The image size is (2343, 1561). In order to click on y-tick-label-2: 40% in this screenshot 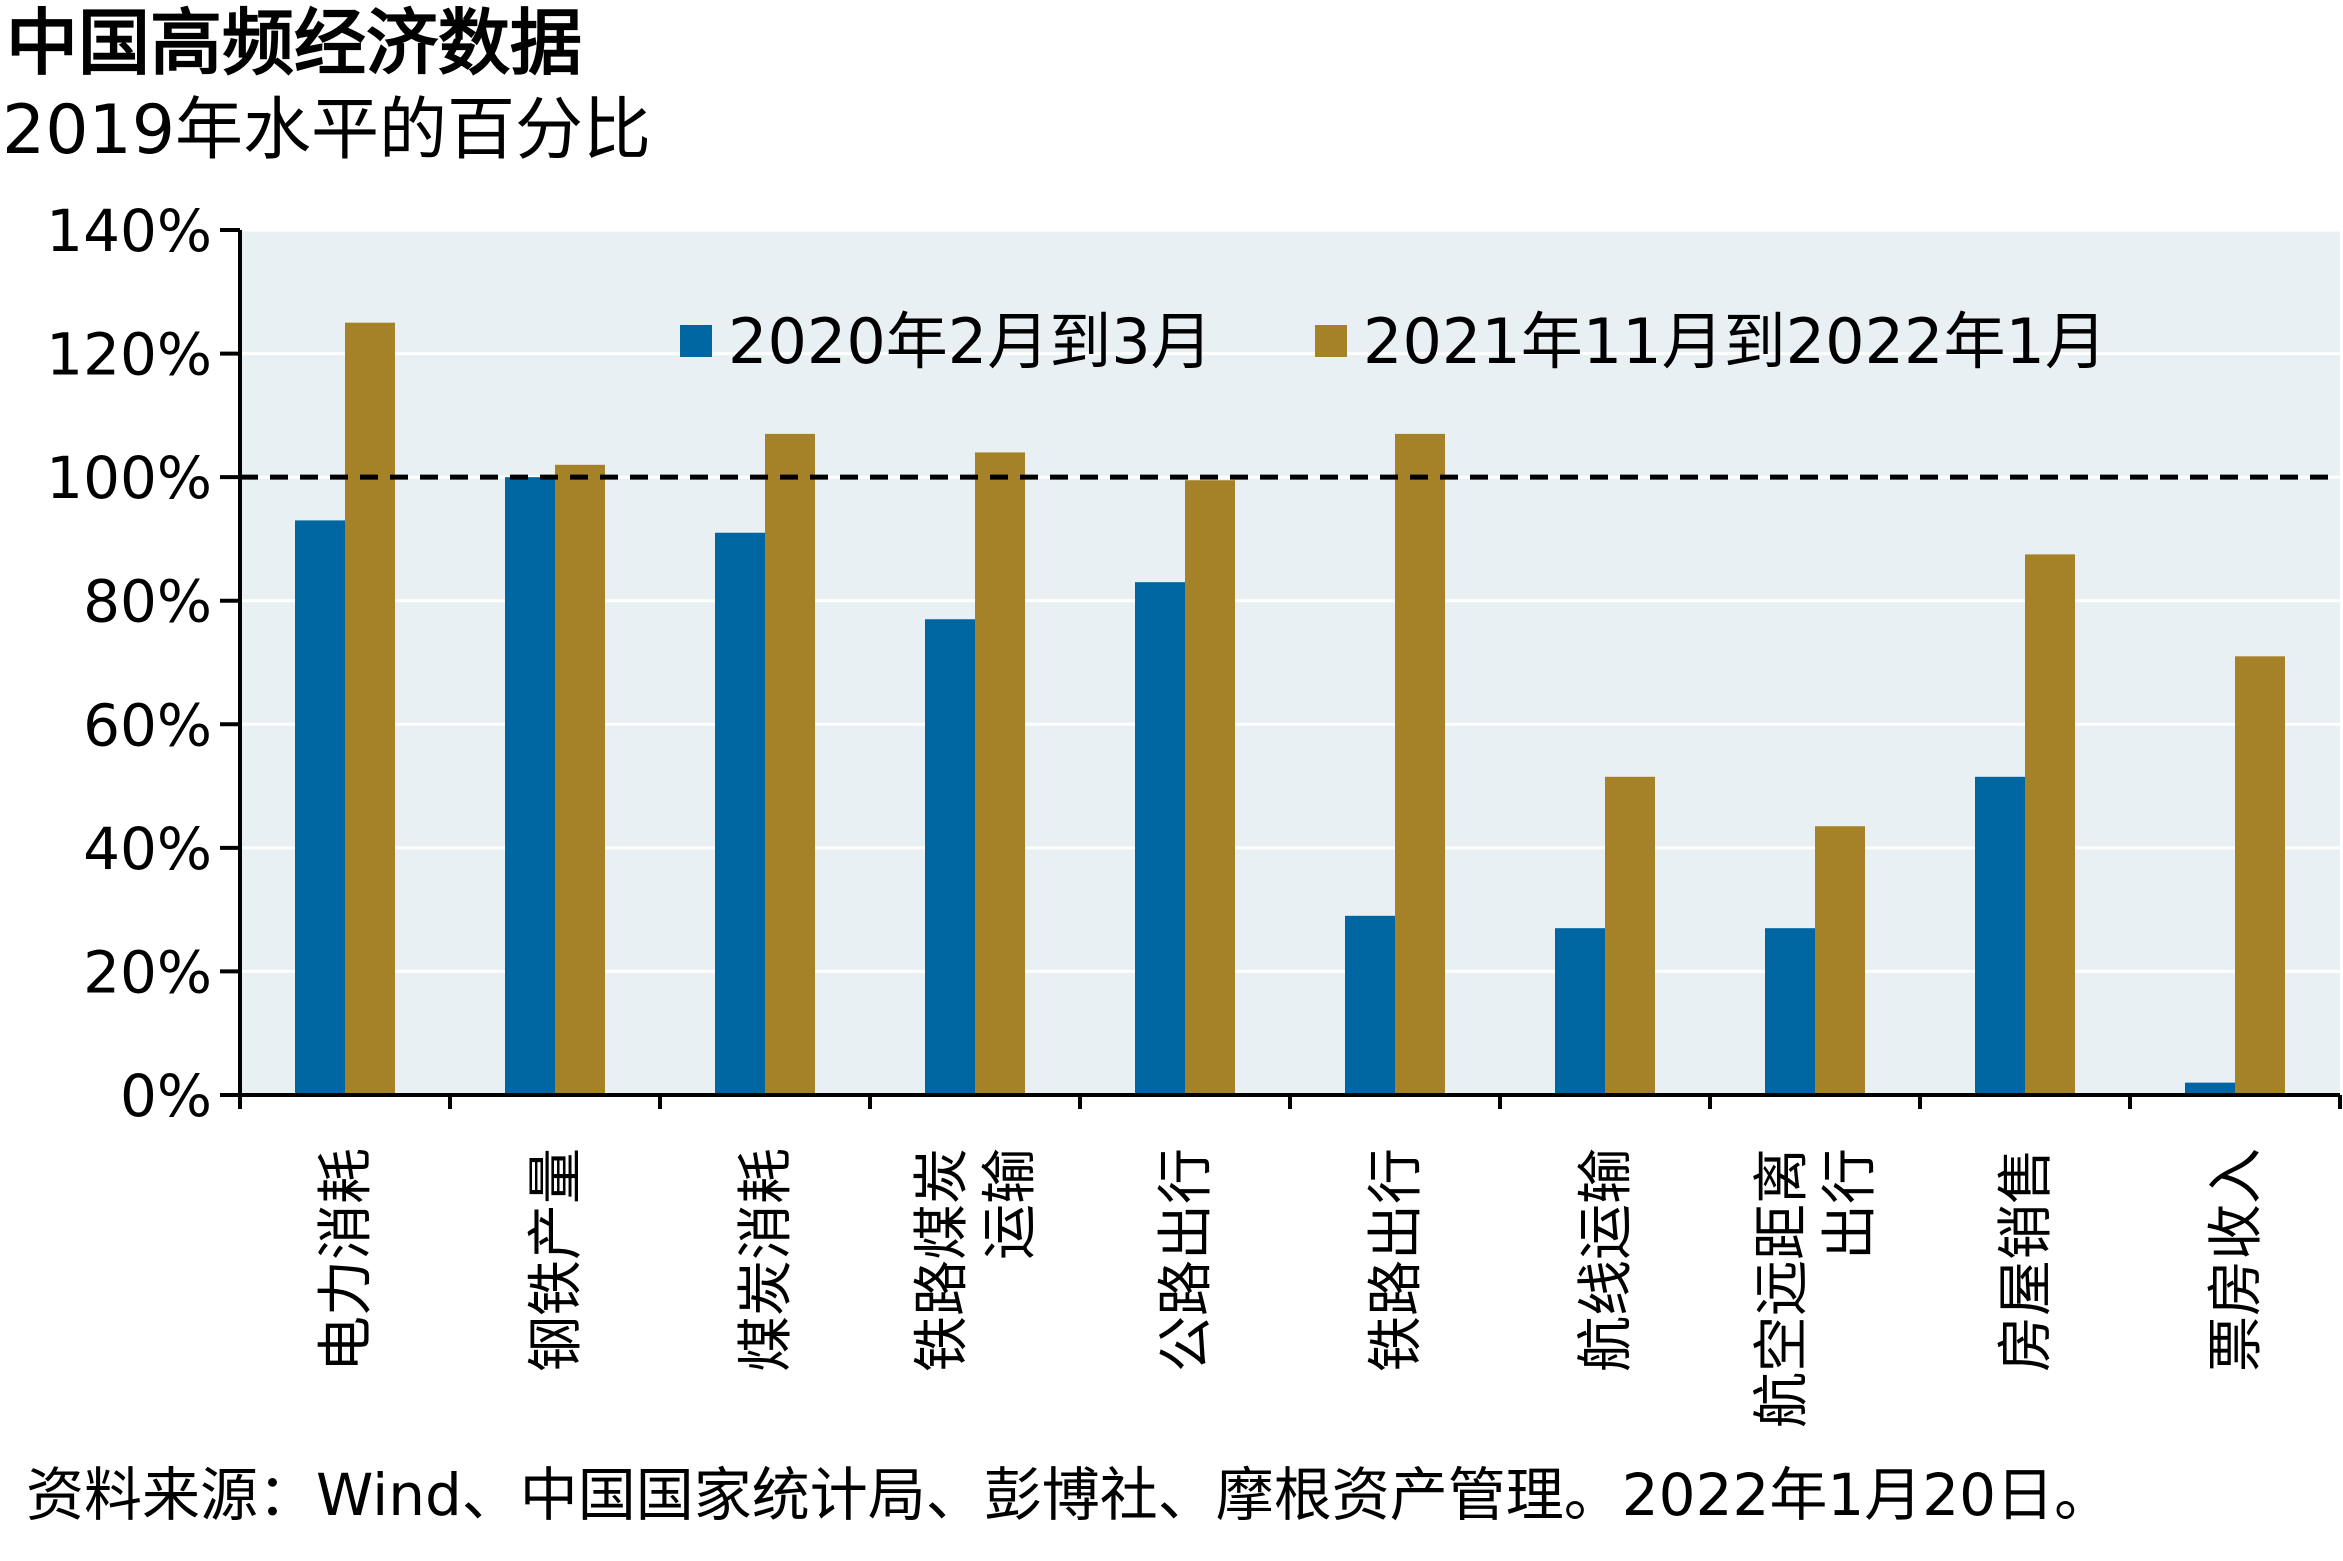, I will do `click(147, 849)`.